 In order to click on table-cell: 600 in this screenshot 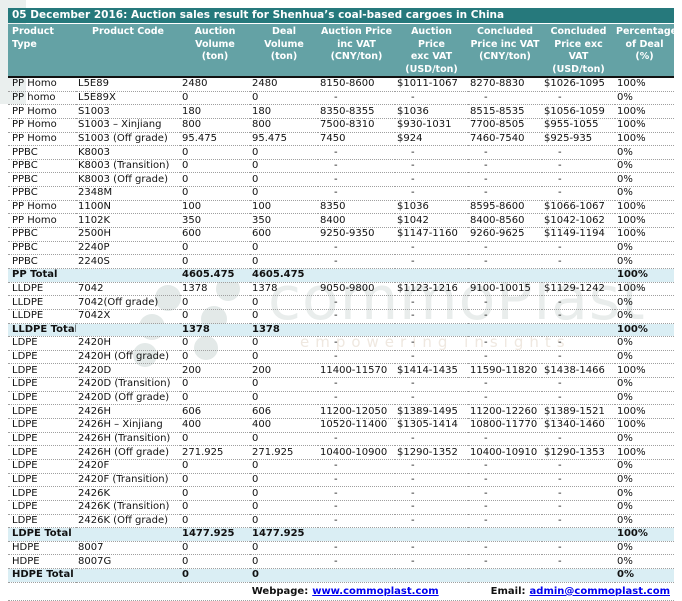, I will do `click(284, 234)`.